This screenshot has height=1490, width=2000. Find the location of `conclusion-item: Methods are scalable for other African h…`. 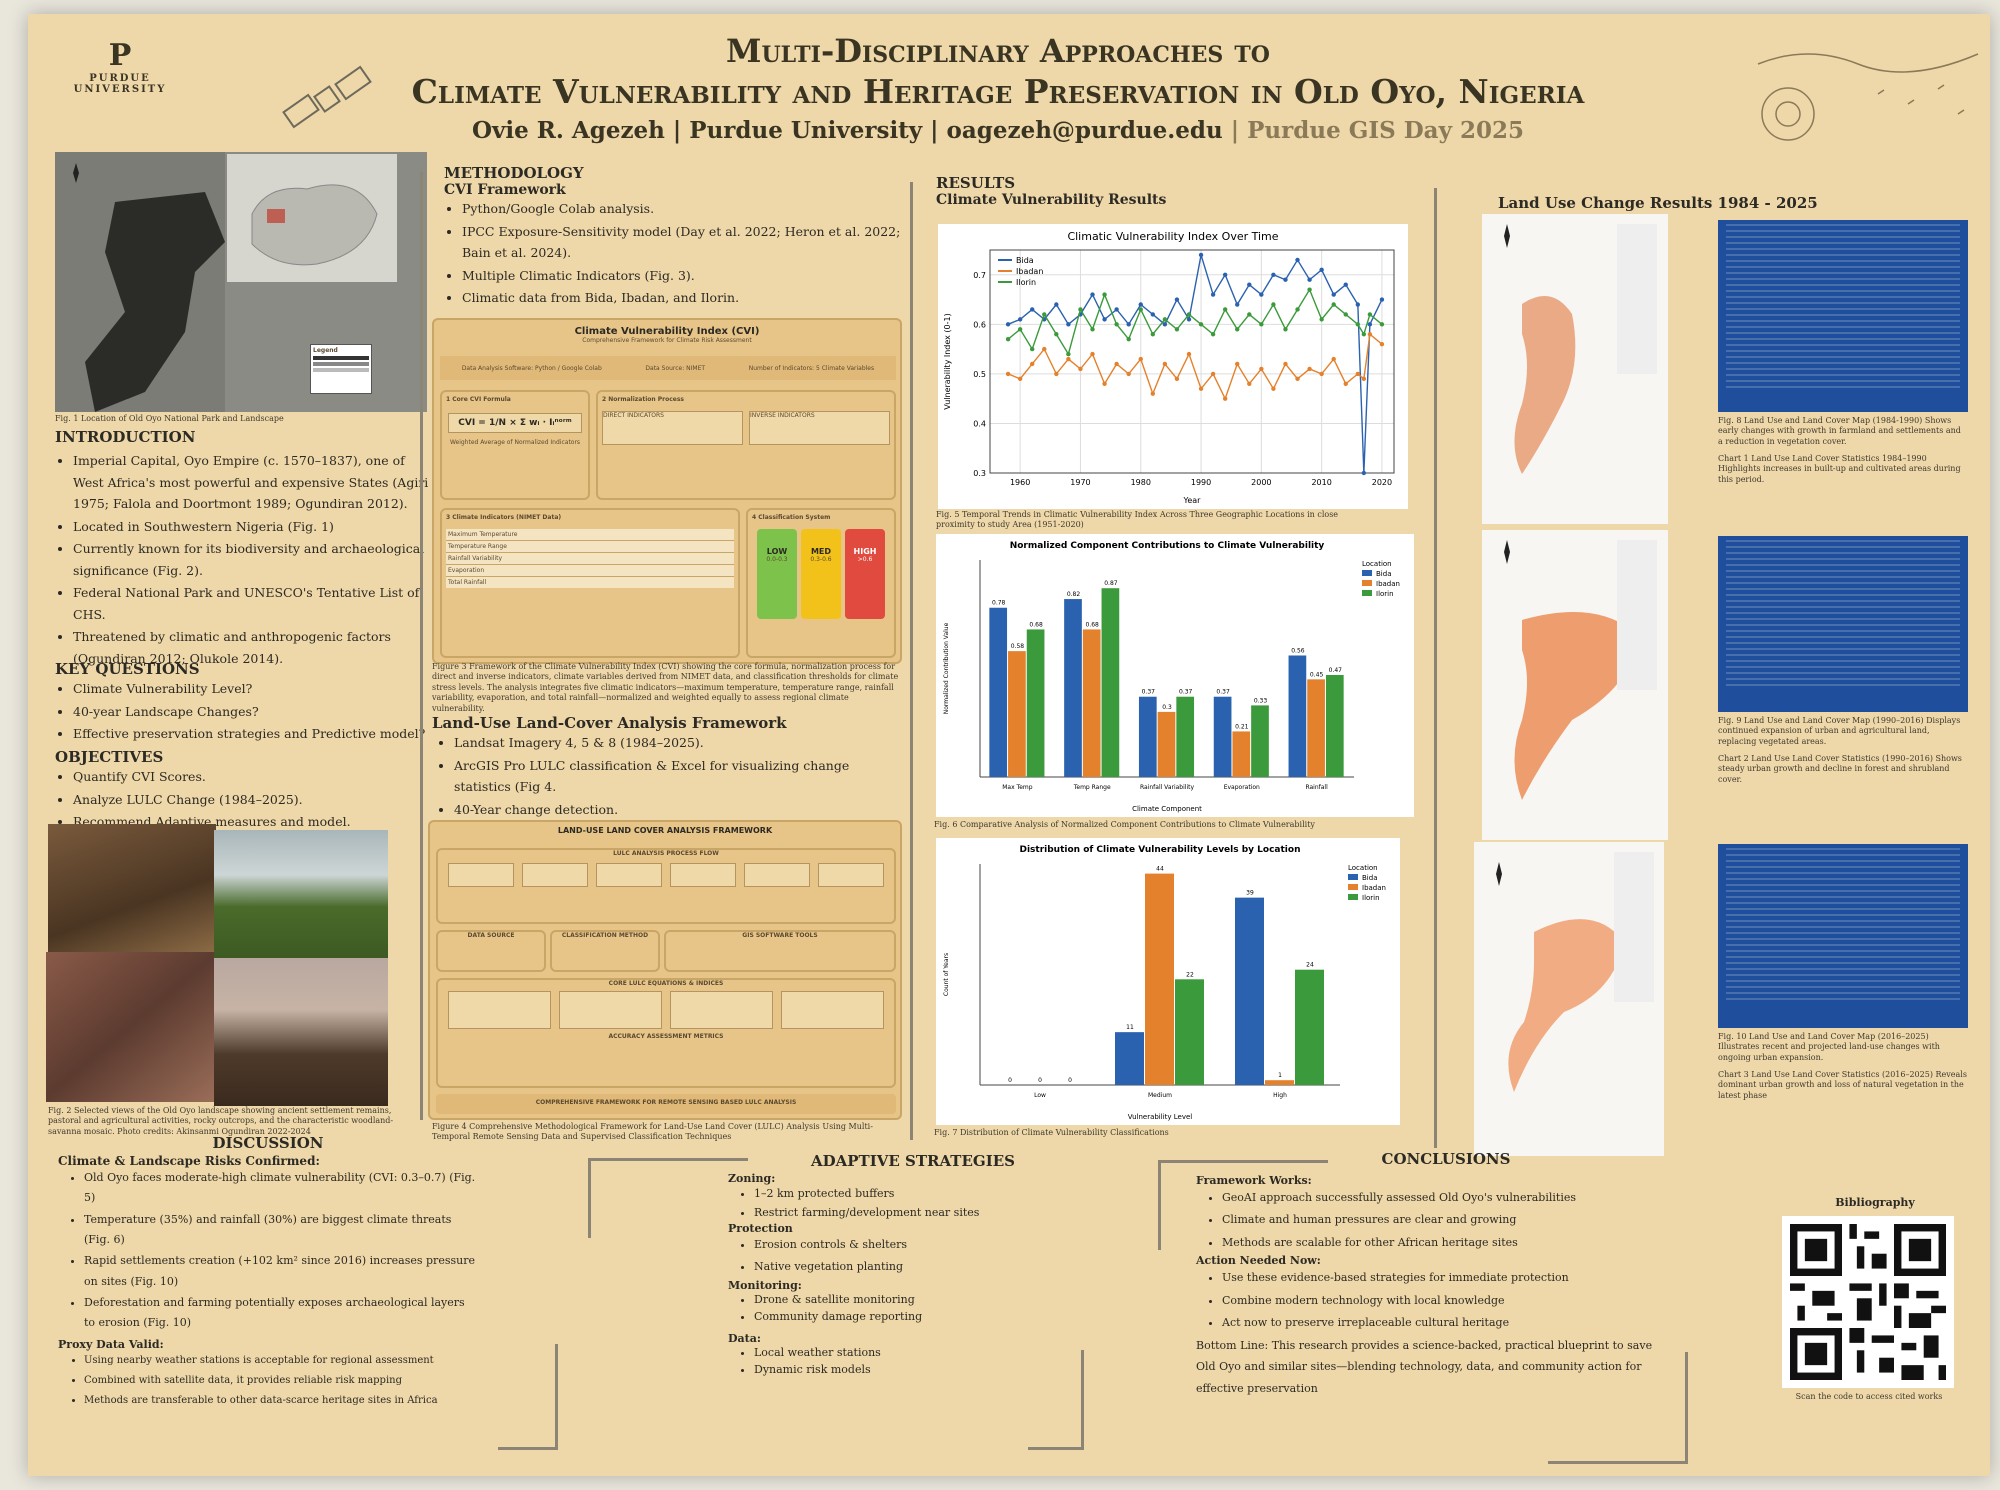

conclusion-item: Methods are scalable for other African h… is located at coordinates (1459, 1242).